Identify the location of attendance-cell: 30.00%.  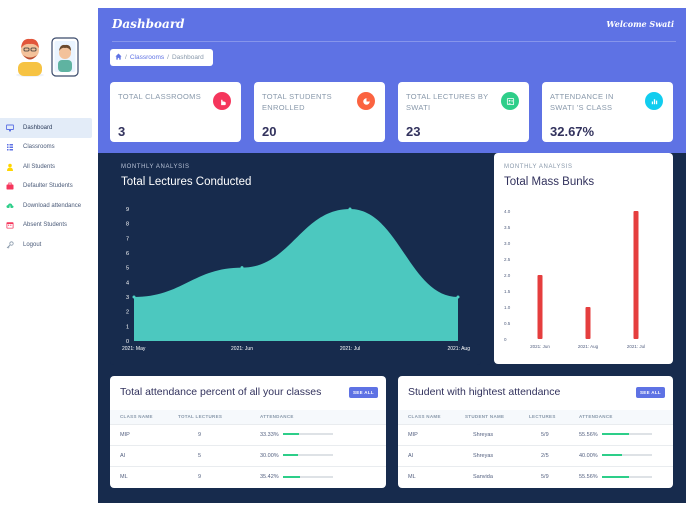
(323, 455).